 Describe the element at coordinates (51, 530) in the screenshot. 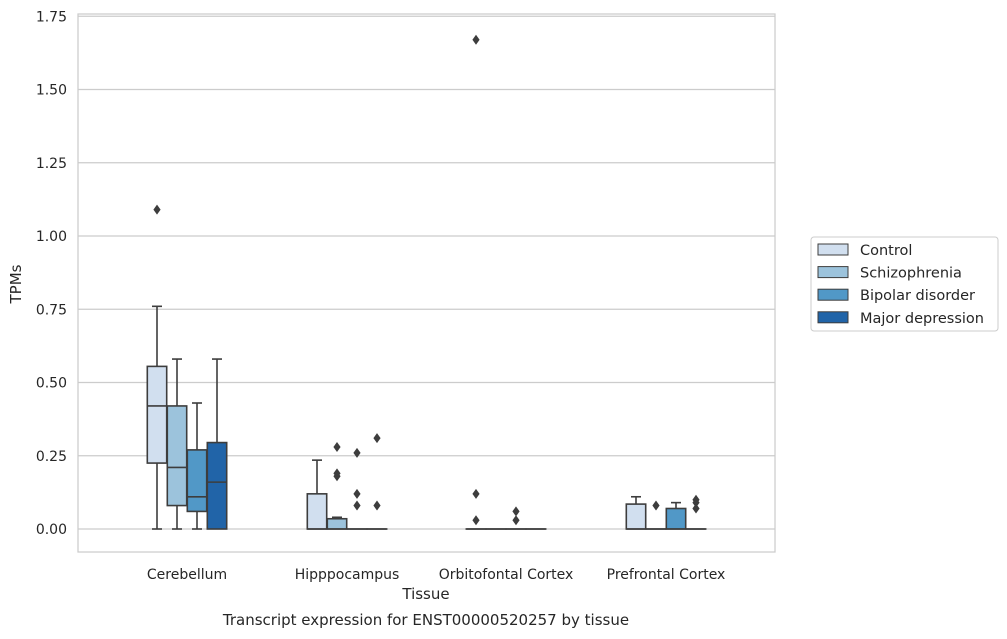

I see `y-tick-label: 0.00` at that location.